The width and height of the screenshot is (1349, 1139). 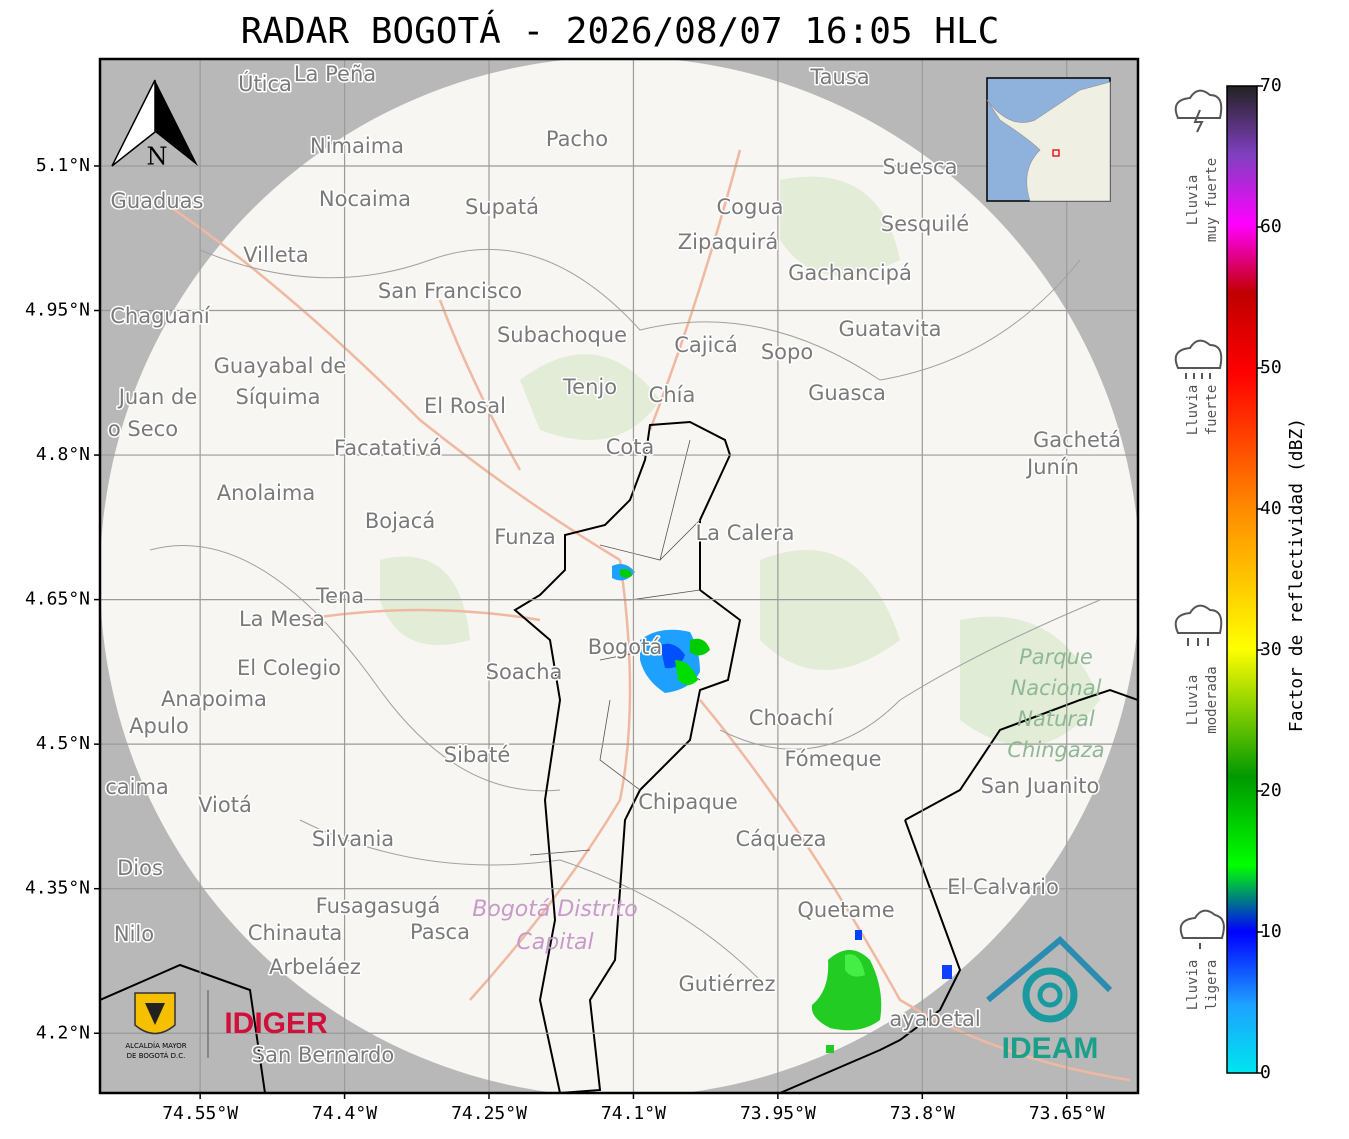 I want to click on north-arrow: N, so click(x=154, y=125).